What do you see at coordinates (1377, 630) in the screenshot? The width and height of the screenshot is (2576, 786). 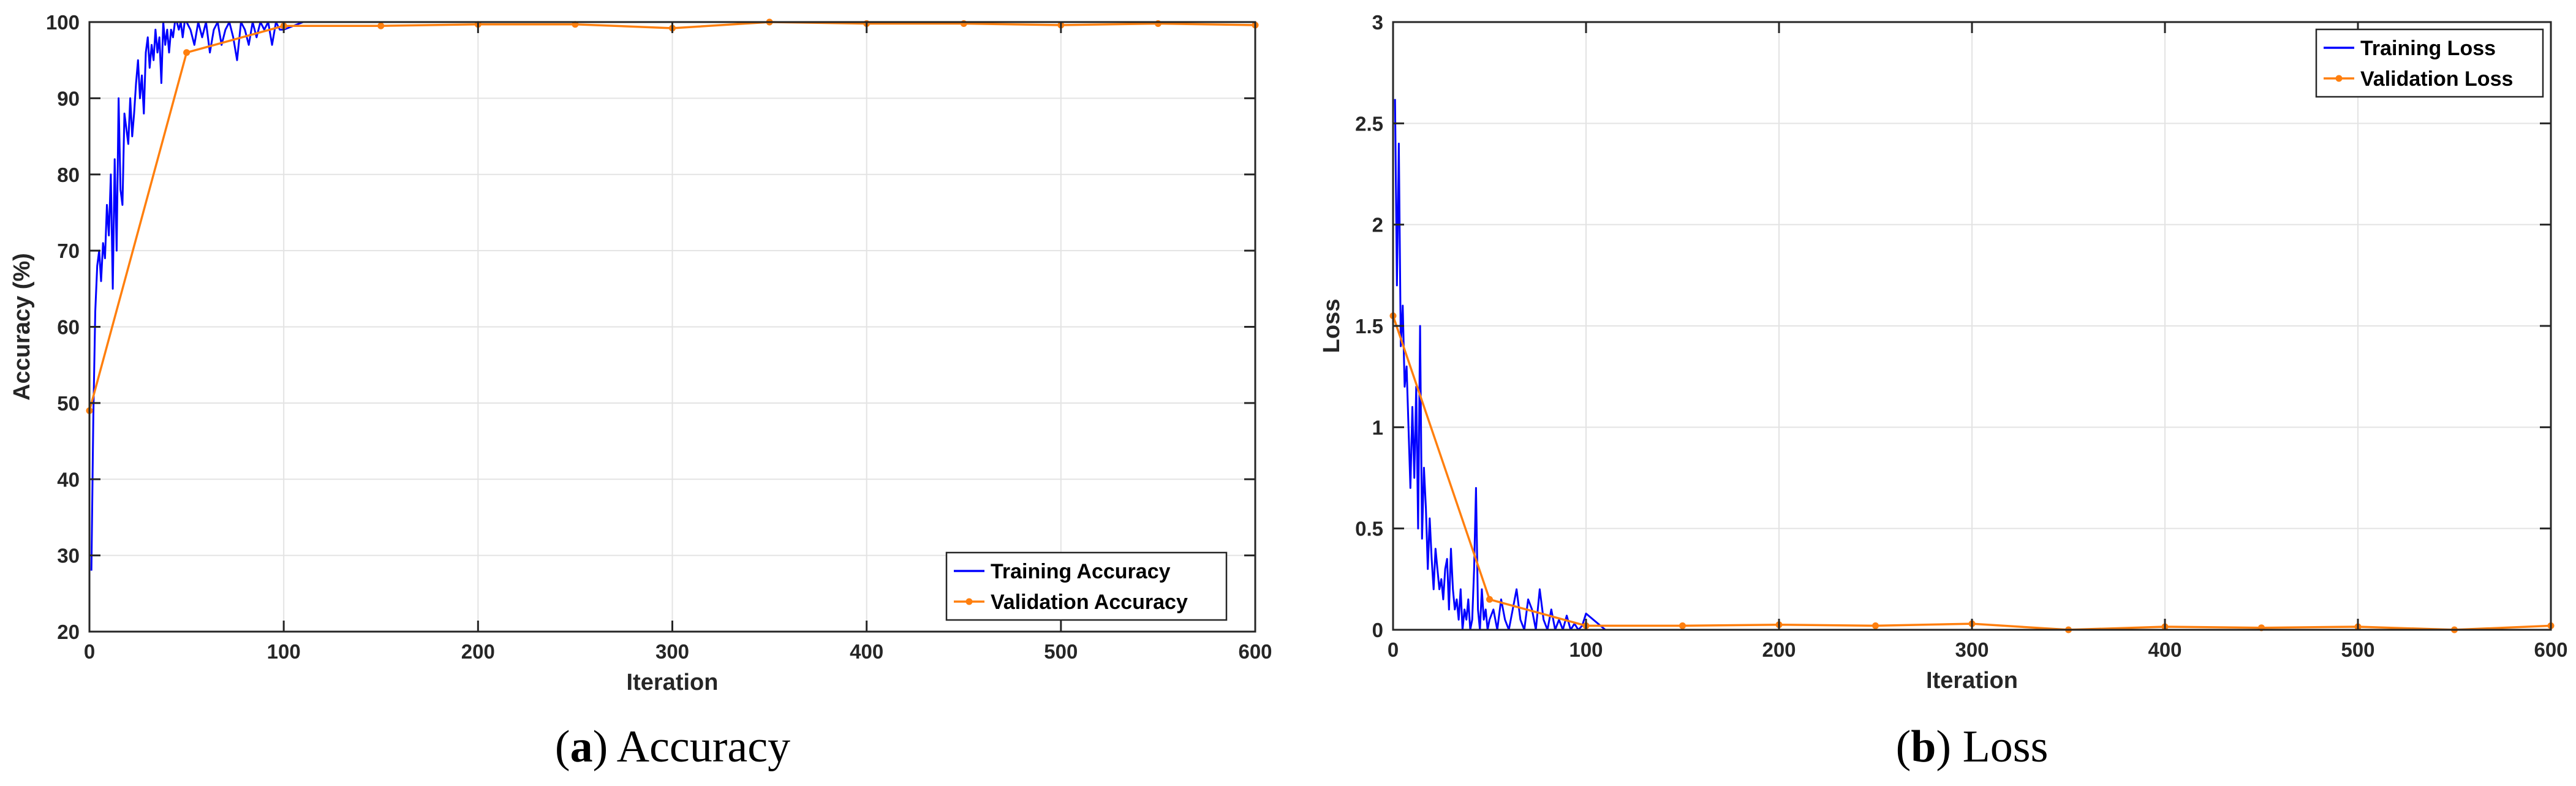 I see `y-tick-label: 0` at bounding box center [1377, 630].